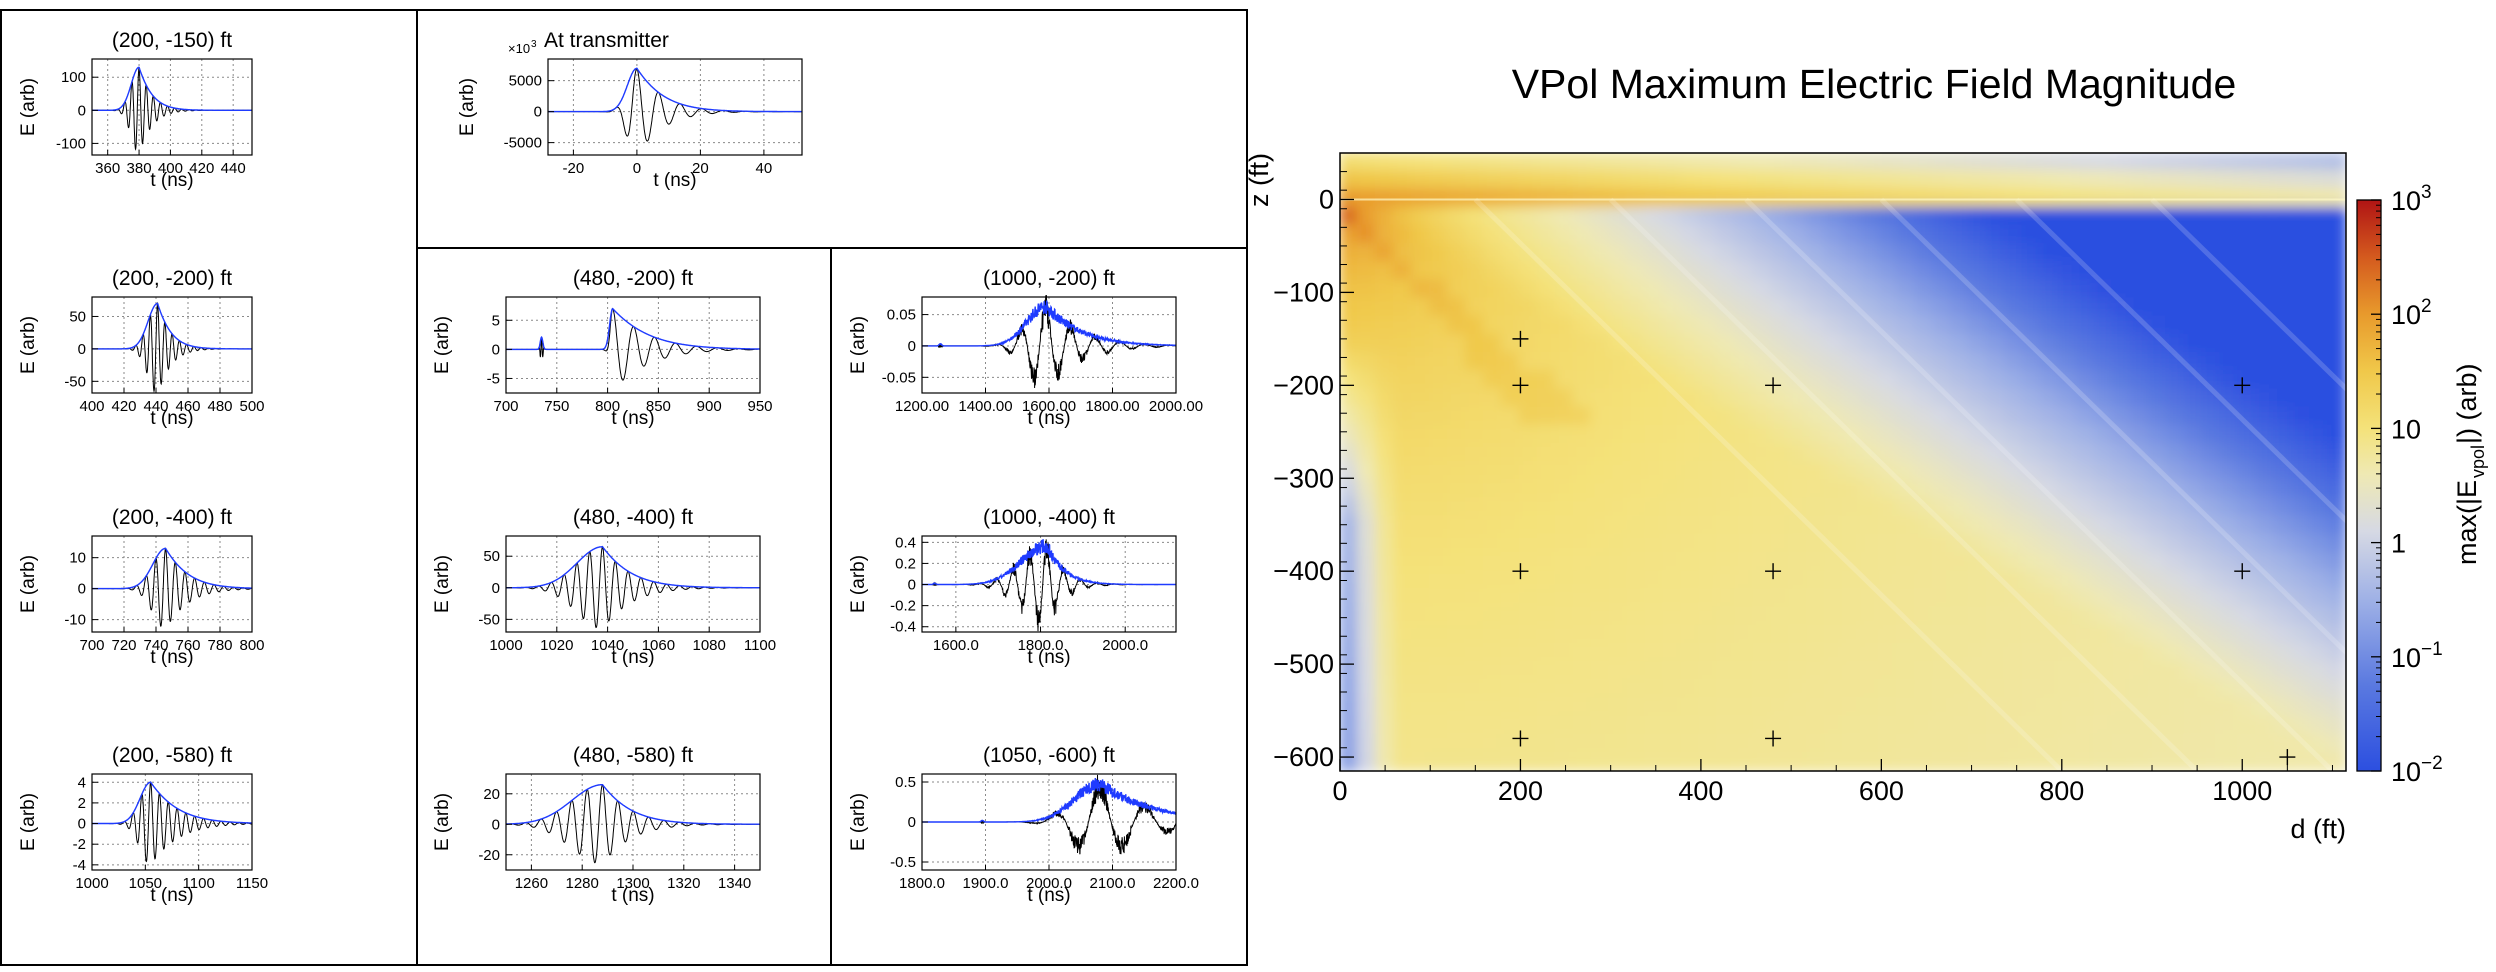 The image size is (2496, 972). I want to click on colorbar-tick-label: 10 2, so click(2411, 313).